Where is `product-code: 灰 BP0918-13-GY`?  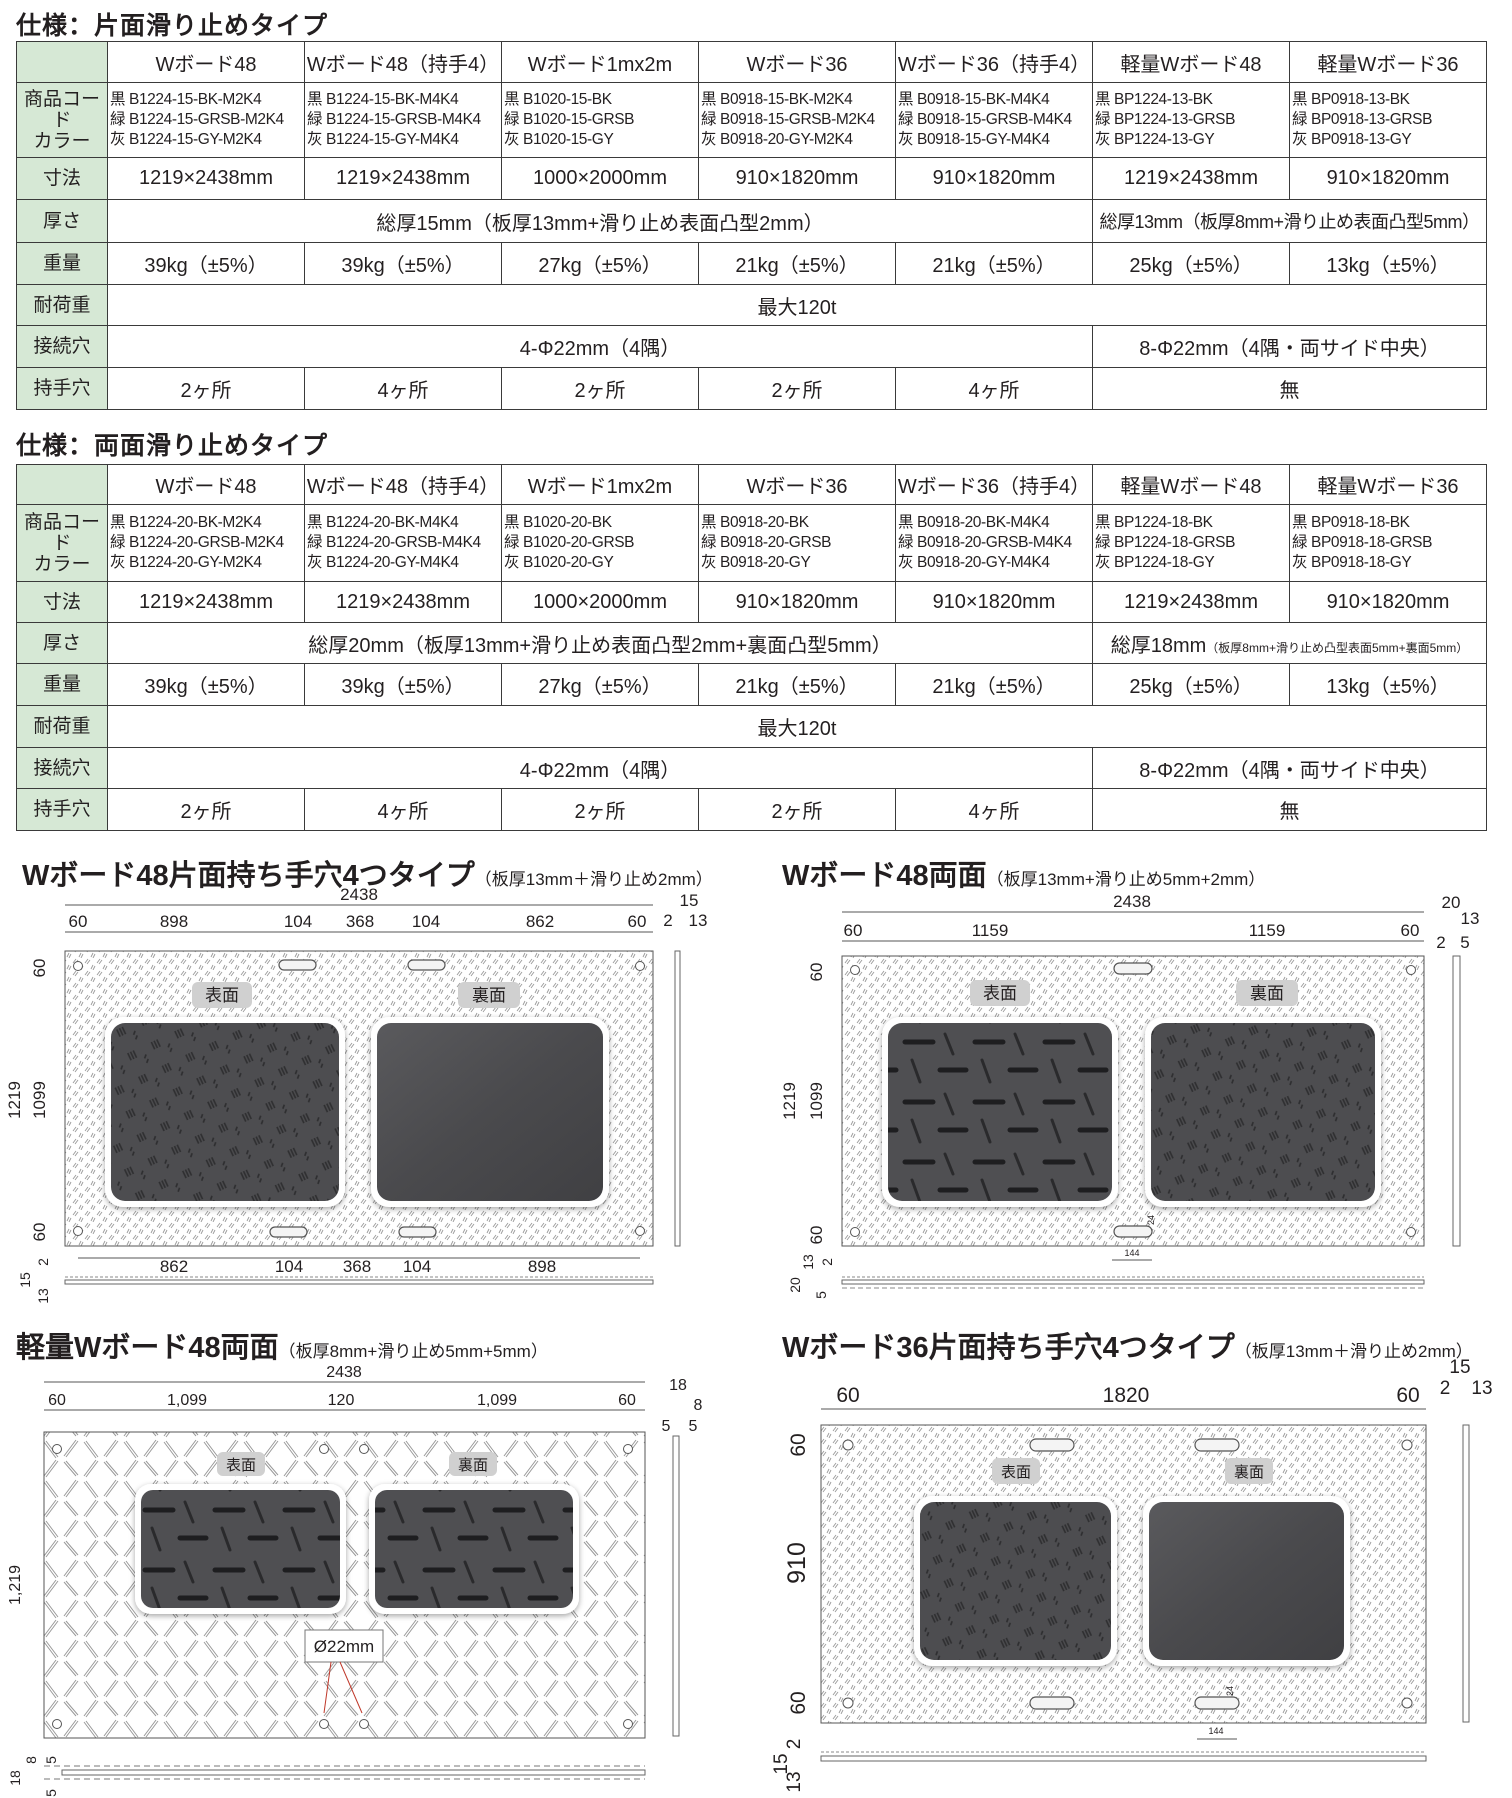
product-code: 灰 BP0918-13-GY is located at coordinates (1352, 139).